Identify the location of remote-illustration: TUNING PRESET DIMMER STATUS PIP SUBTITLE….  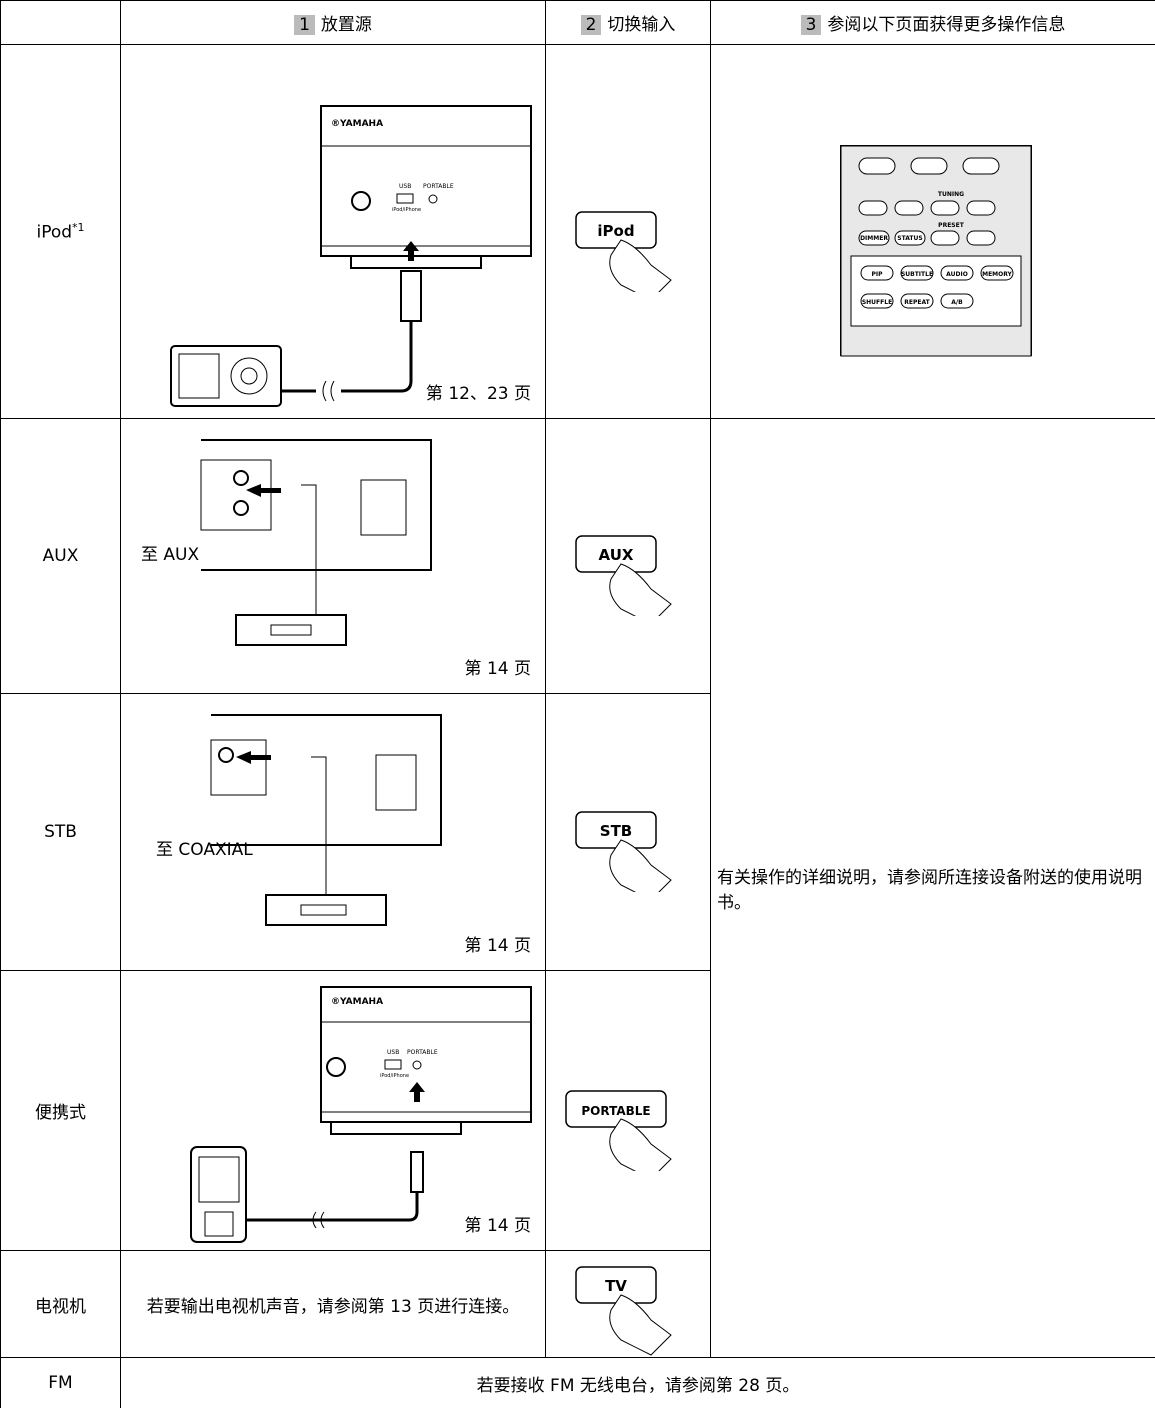
(936, 250).